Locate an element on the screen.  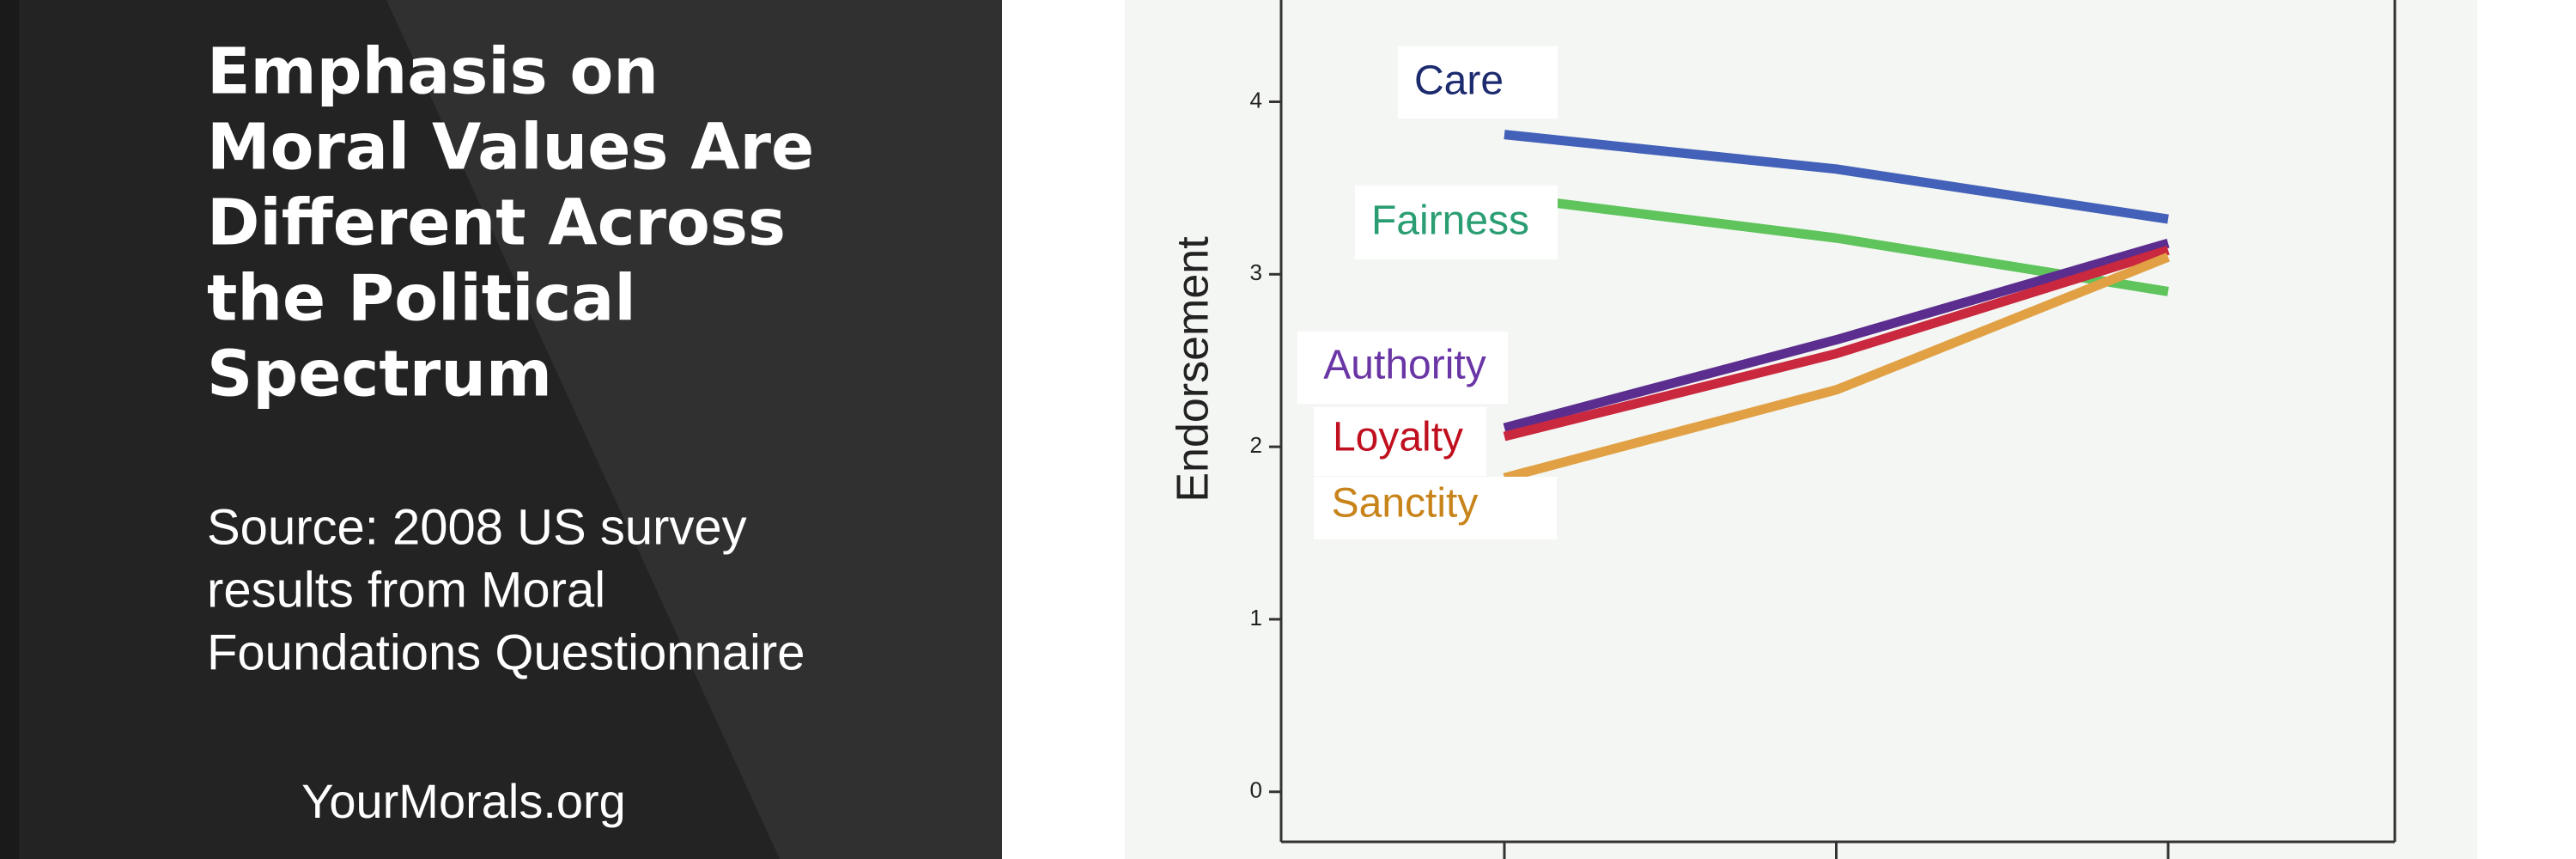
y-axis-label: Endorsement is located at coordinates (1193, 370).